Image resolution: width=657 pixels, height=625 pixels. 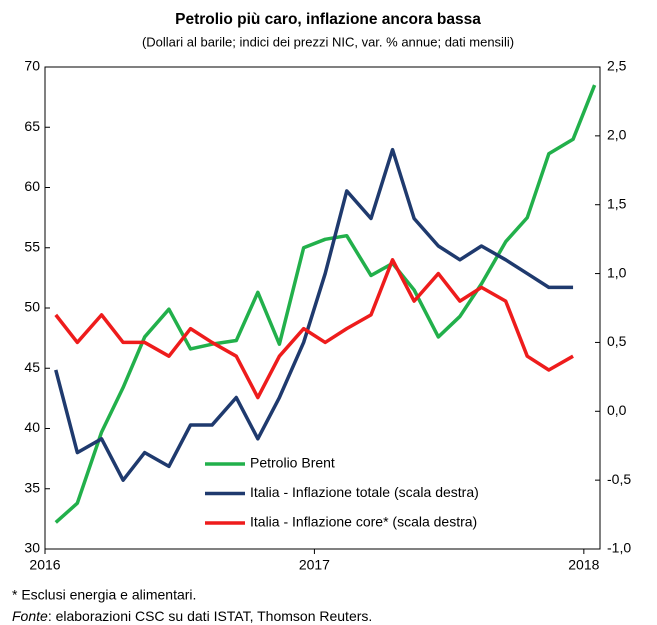 I want to click on y2-tick-label: 0,5, so click(x=617, y=341).